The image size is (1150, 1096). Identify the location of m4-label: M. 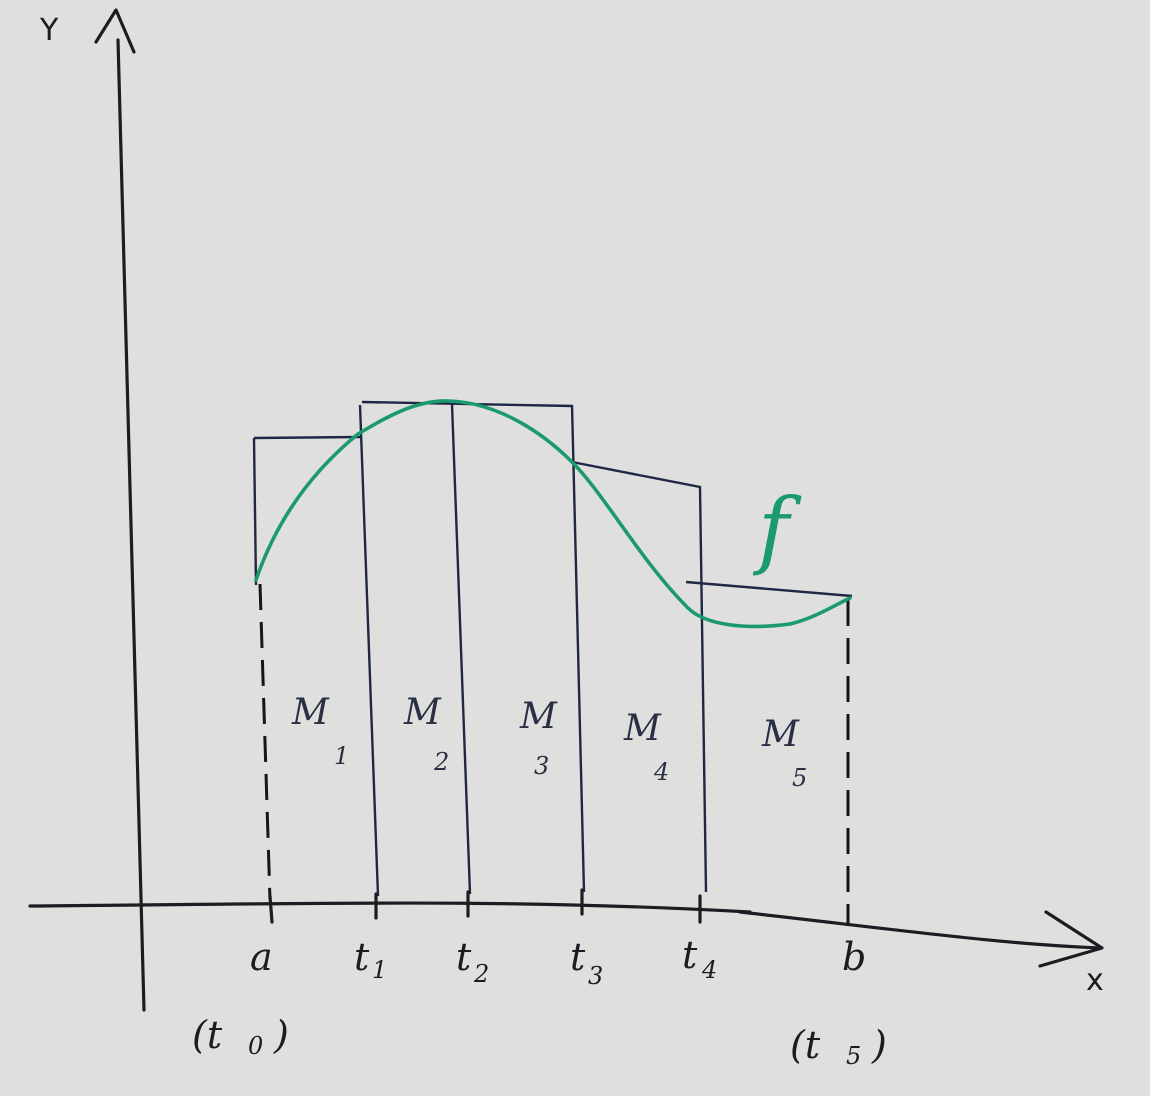
(642, 728).